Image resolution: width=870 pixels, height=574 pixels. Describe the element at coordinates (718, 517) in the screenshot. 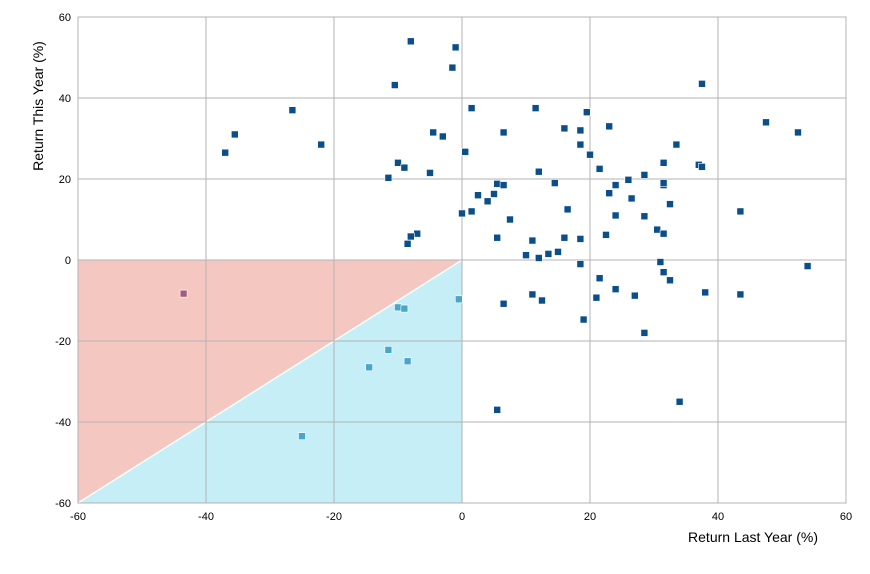

I see `x-tick-label: 40` at that location.